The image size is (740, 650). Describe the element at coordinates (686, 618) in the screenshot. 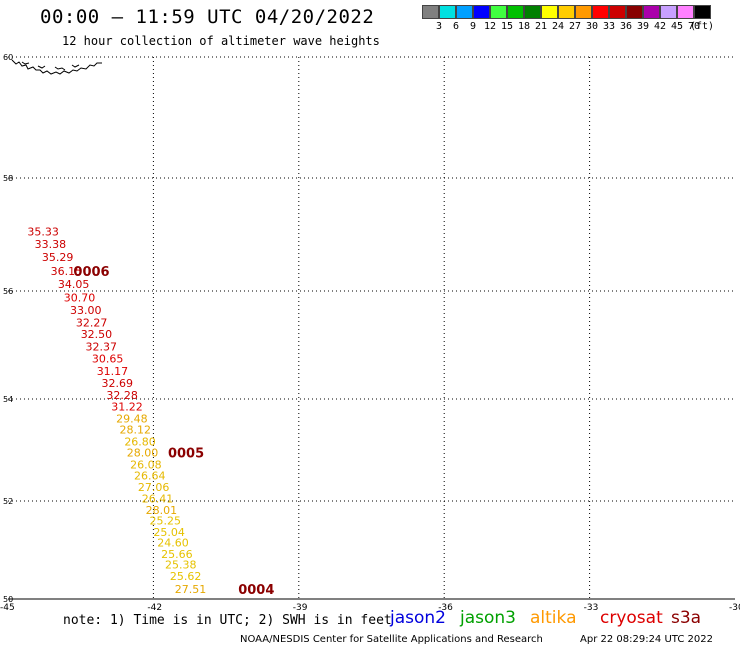

I see `satellite-name-s3a: s3a` at that location.